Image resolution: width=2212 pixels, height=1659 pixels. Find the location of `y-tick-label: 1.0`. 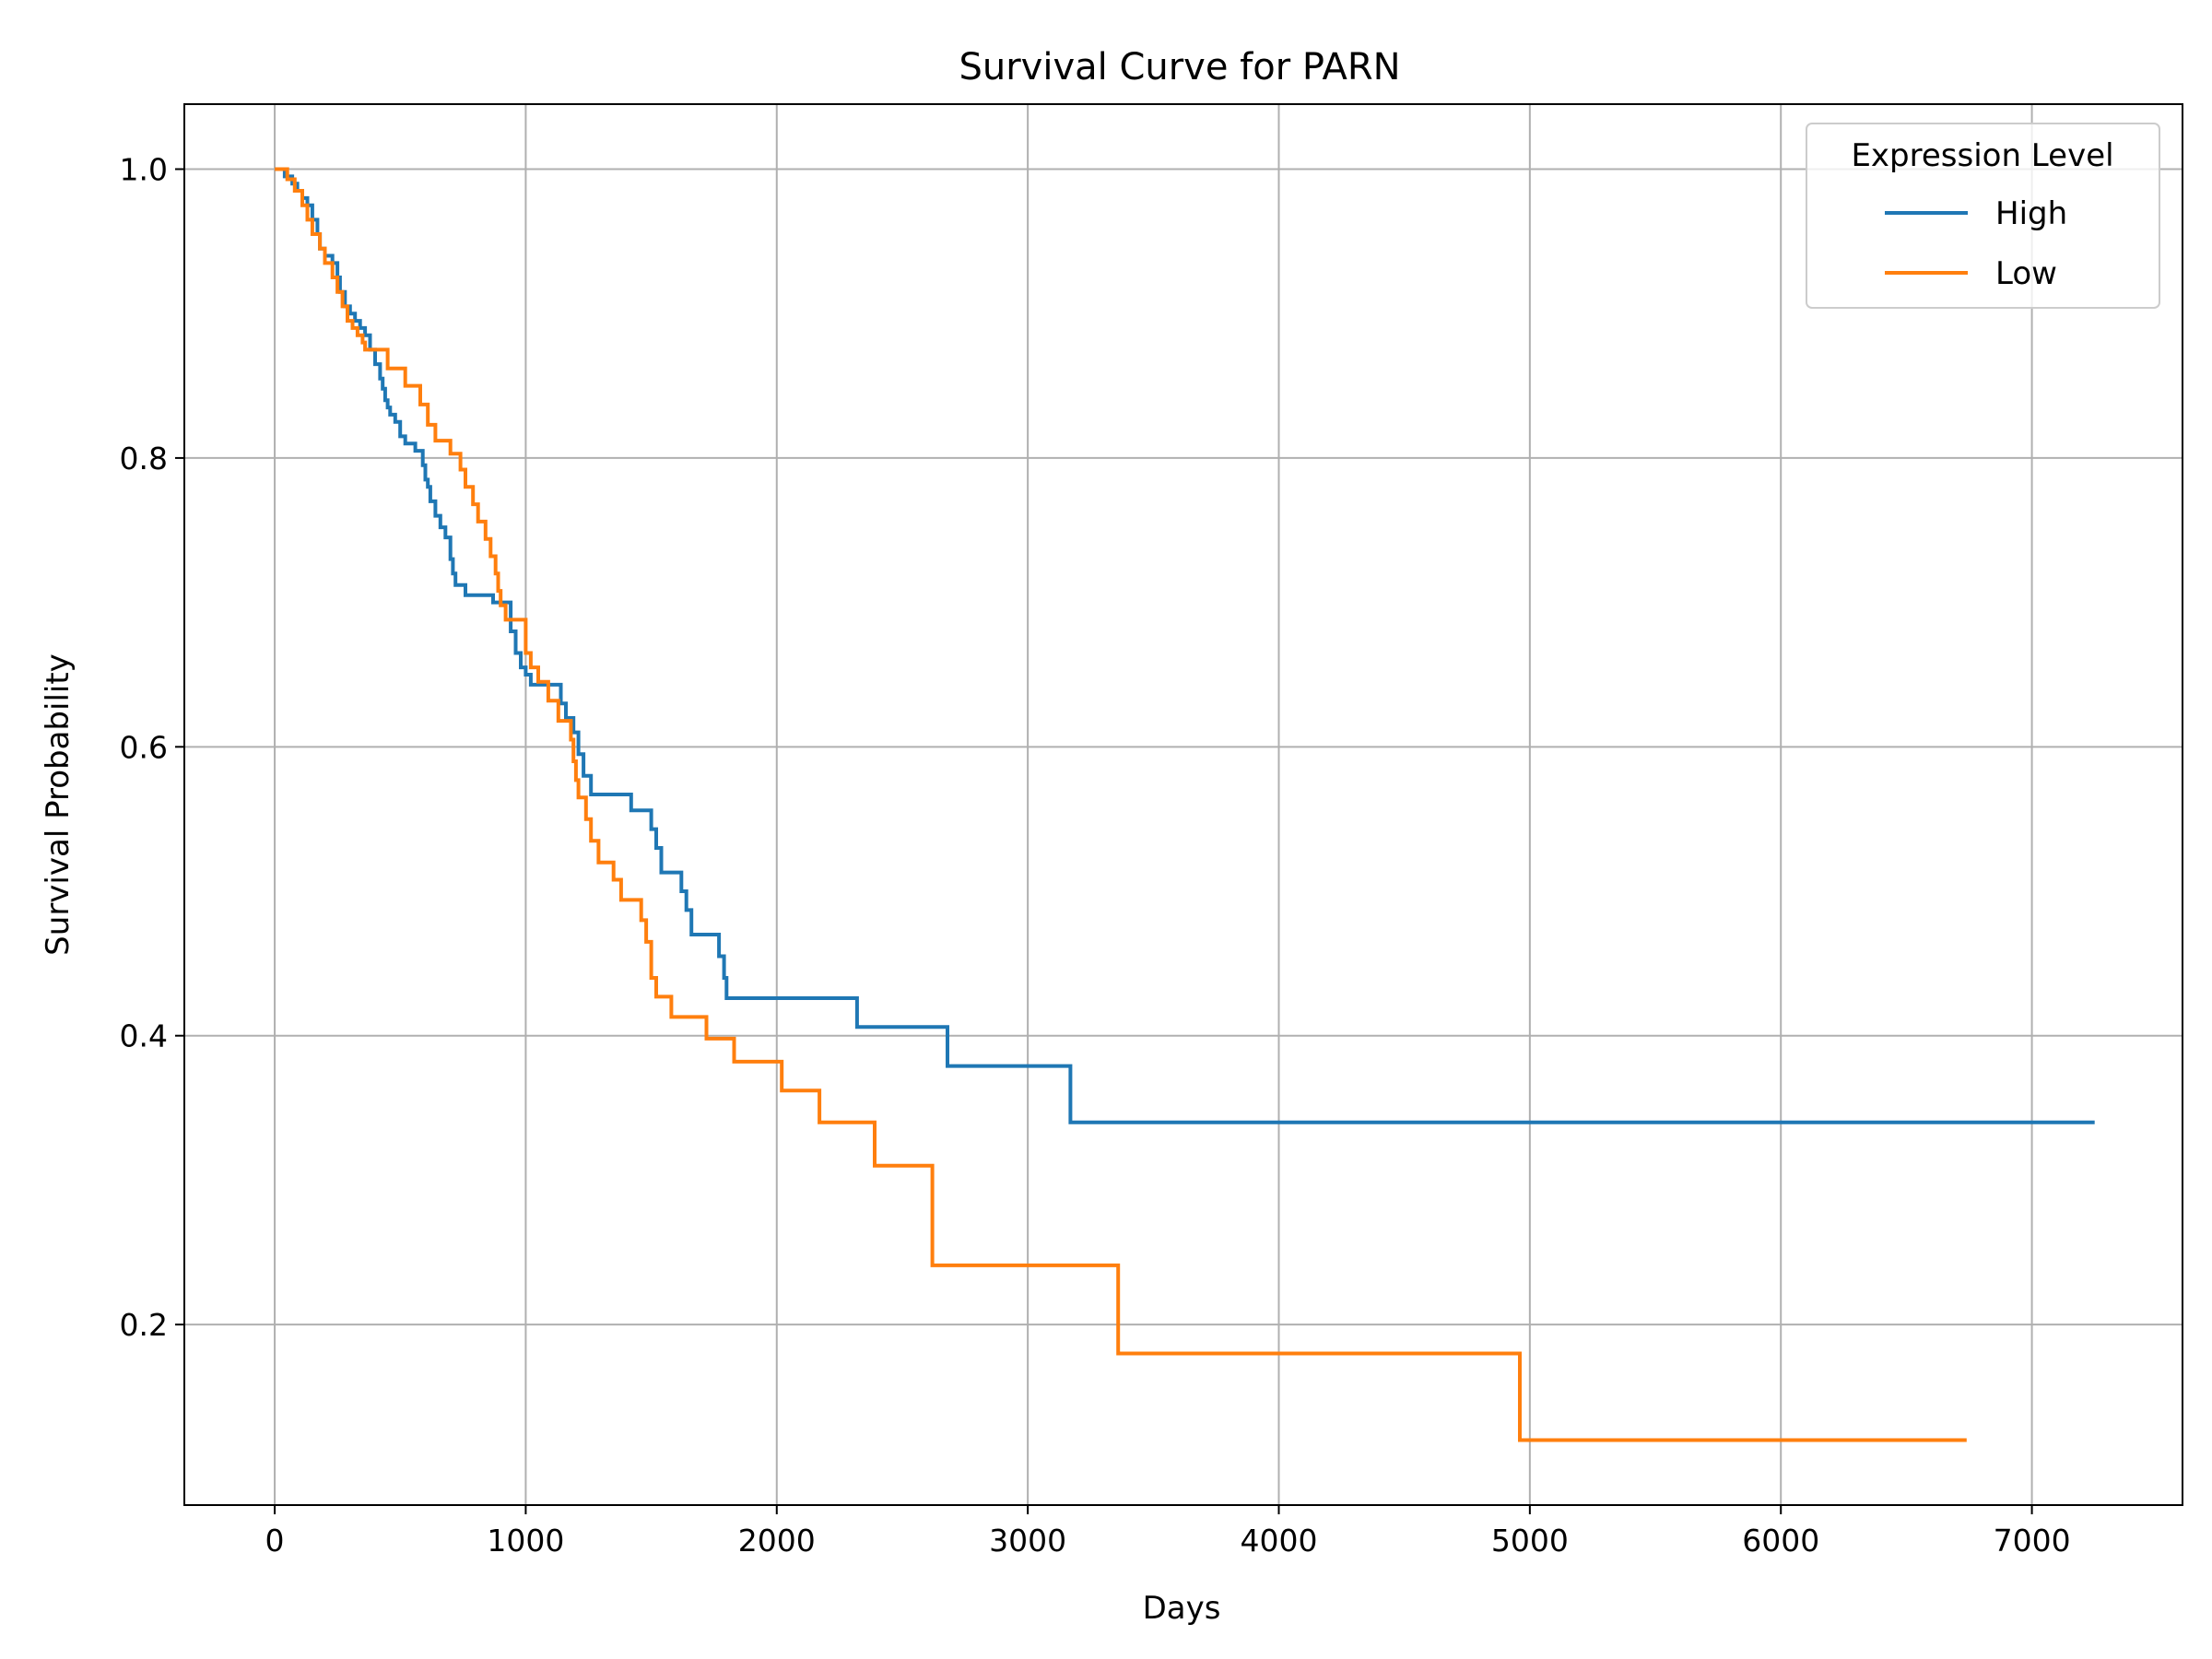

y-tick-label: 1.0 is located at coordinates (144, 170).